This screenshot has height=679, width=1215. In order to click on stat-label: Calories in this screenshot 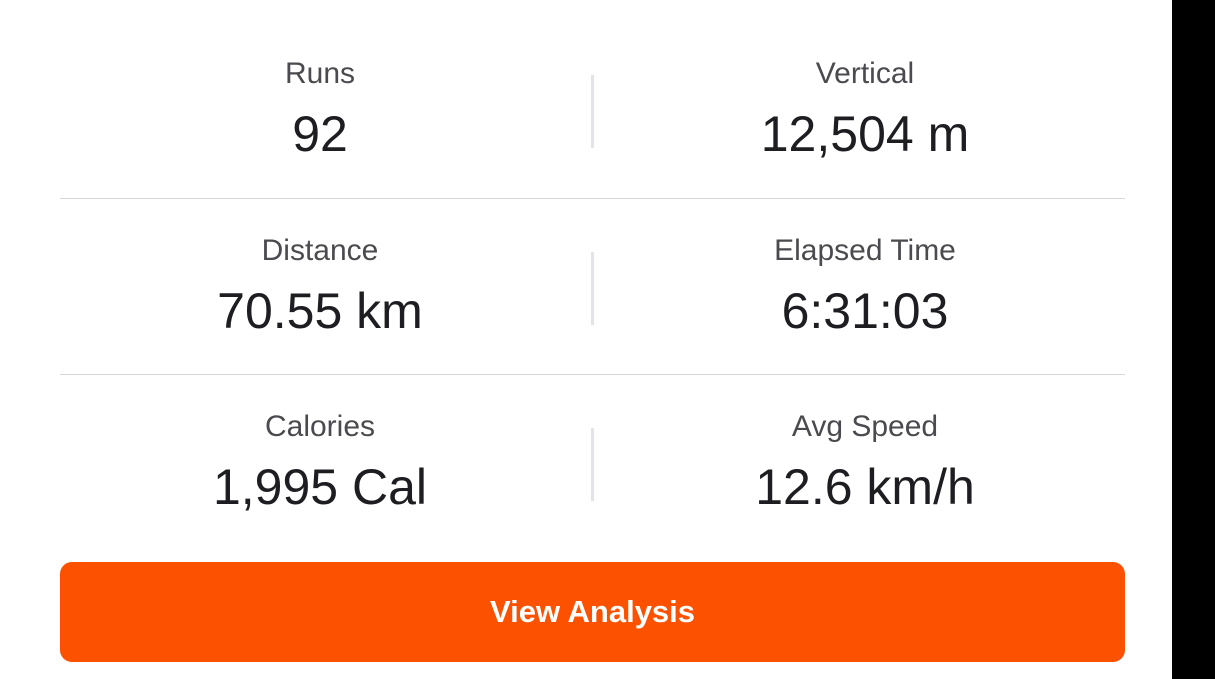, I will do `click(320, 426)`.